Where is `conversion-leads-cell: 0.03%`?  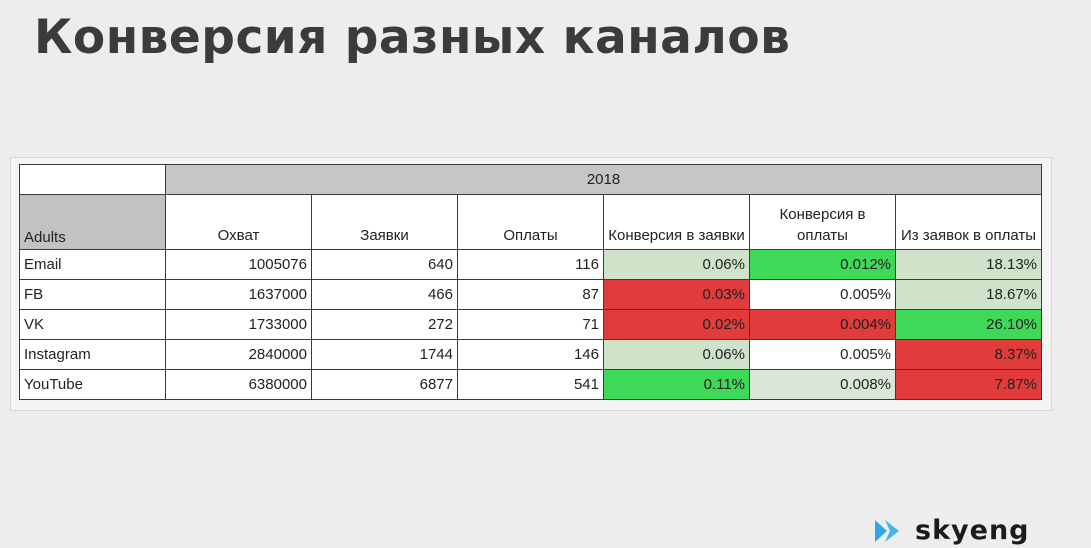
conversion-leads-cell: 0.03% is located at coordinates (676, 294).